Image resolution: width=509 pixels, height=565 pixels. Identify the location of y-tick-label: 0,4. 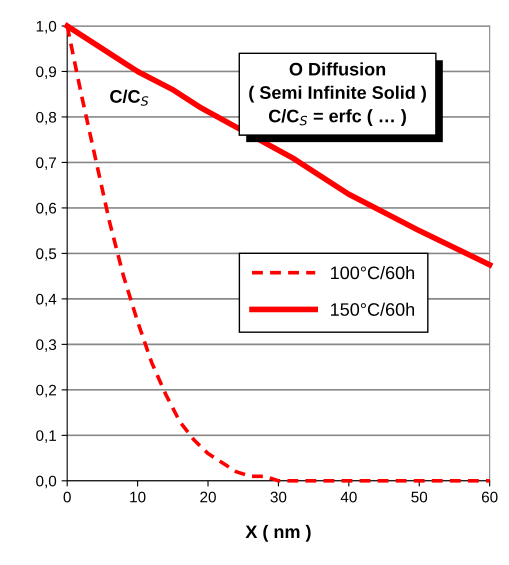
(46, 300).